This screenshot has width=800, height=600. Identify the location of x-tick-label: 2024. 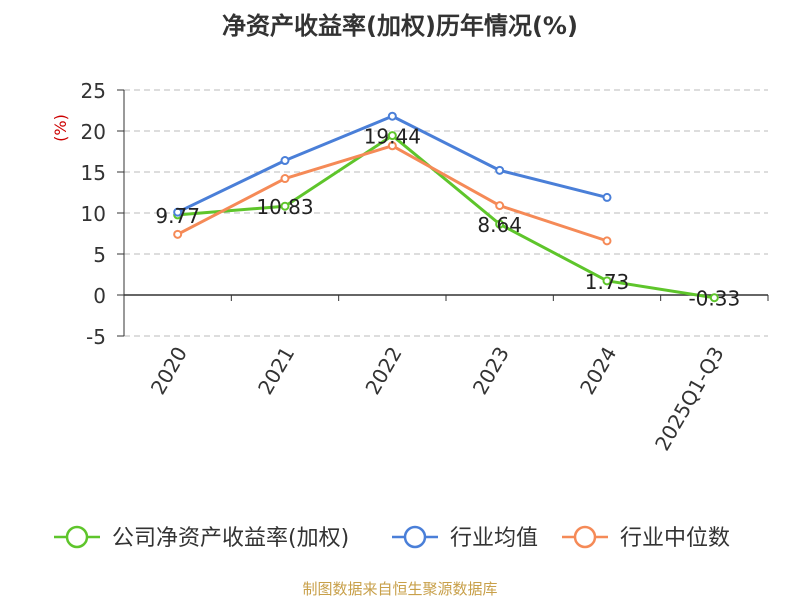
(598, 371).